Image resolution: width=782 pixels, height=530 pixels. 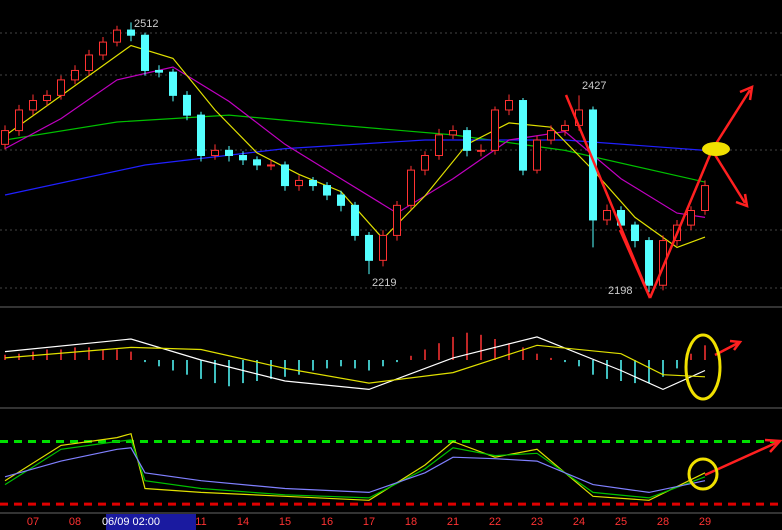 What do you see at coordinates (369, 522) in the screenshot?
I see `x-tick-label: 17` at bounding box center [369, 522].